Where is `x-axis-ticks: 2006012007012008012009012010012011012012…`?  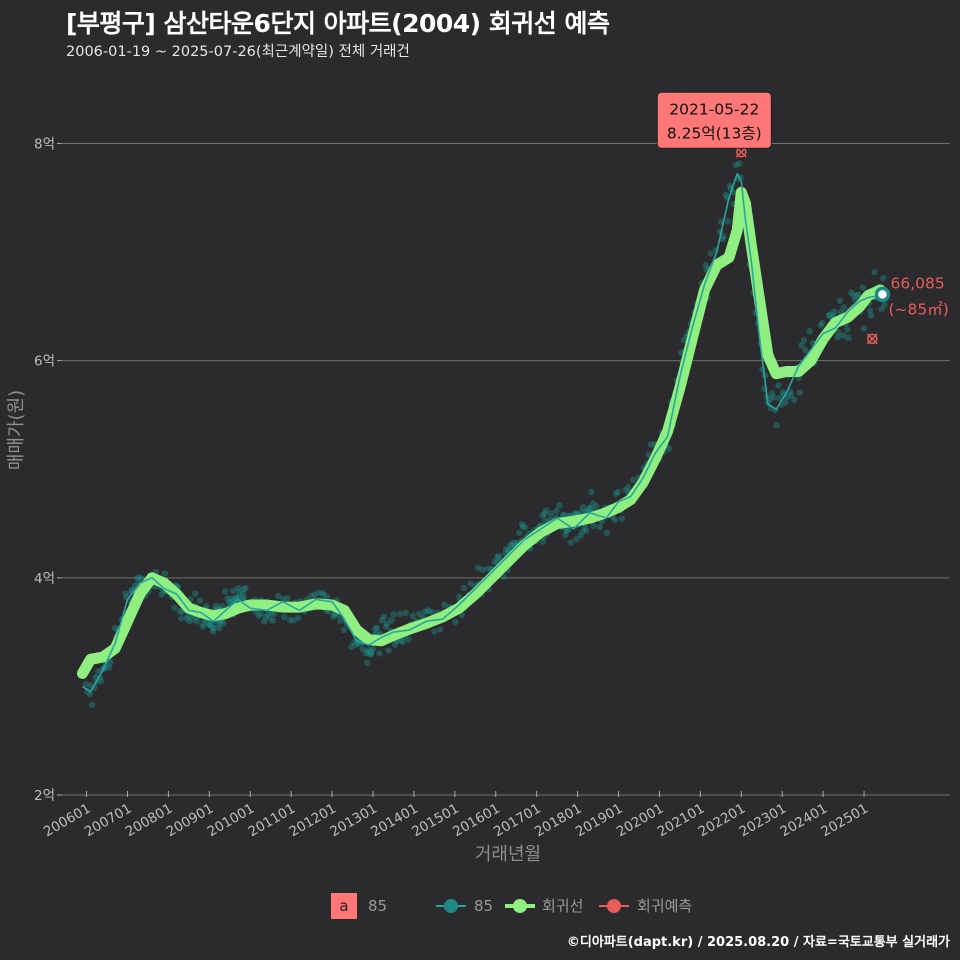 x-axis-ticks: 2006012007012008012009012010012011012012… is located at coordinates (456, 815).